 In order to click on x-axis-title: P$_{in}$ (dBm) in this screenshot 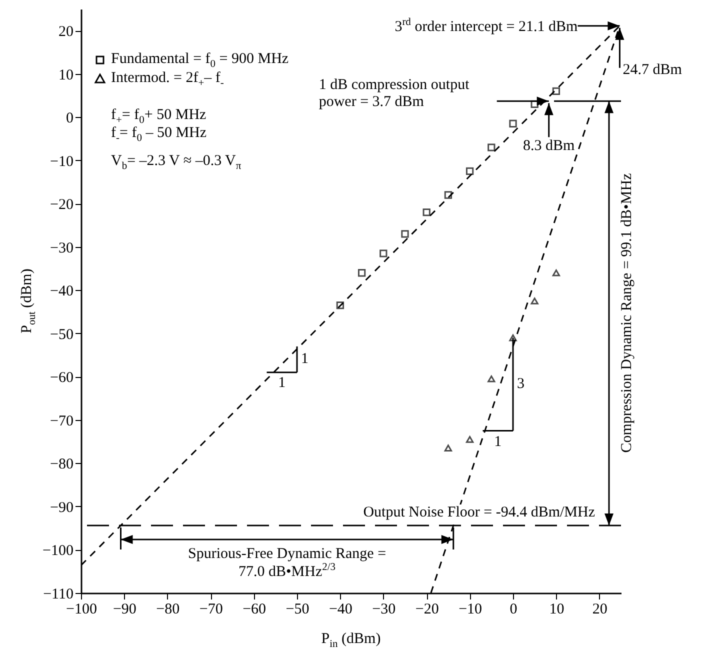, I will do `click(351, 641)`.